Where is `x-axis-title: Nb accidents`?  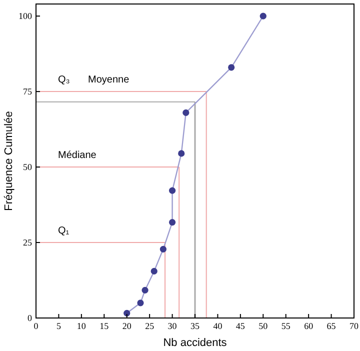
x-axis-title: Nb accidents is located at coordinates (195, 343).